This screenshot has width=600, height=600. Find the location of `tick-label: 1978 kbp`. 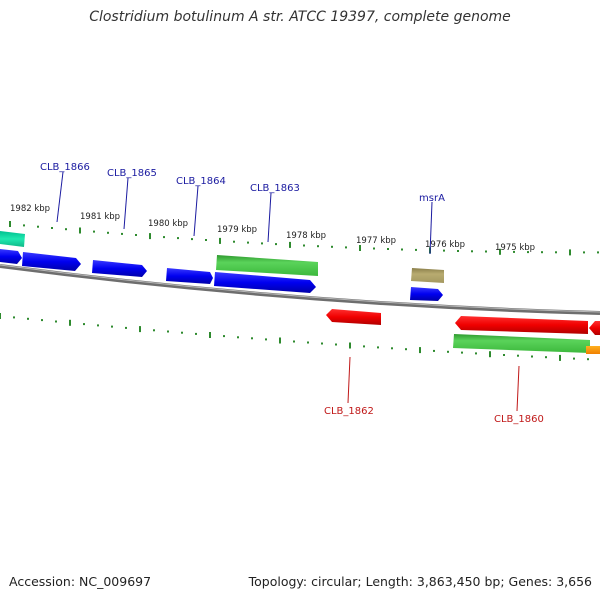

tick-label: 1978 kbp is located at coordinates (306, 236).